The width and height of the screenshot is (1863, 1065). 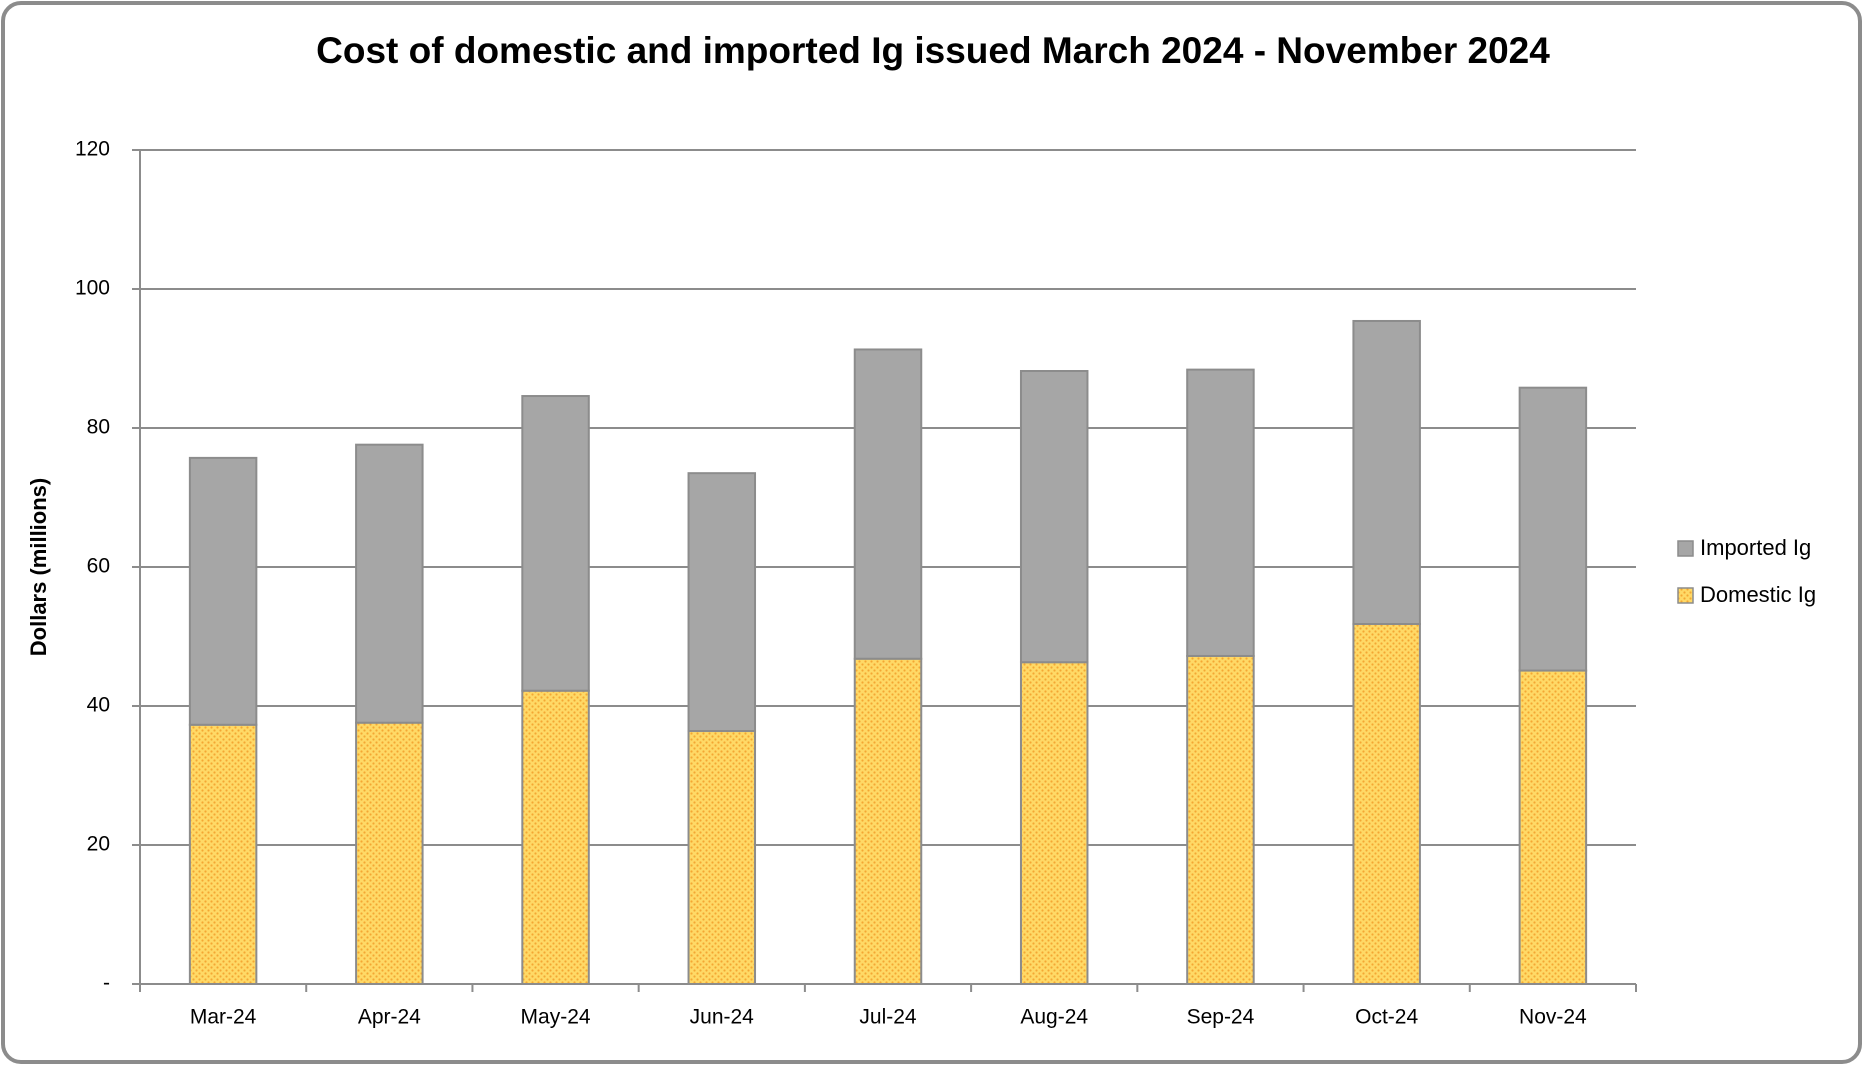 I want to click on y-tick-label: 20, so click(x=98, y=844).